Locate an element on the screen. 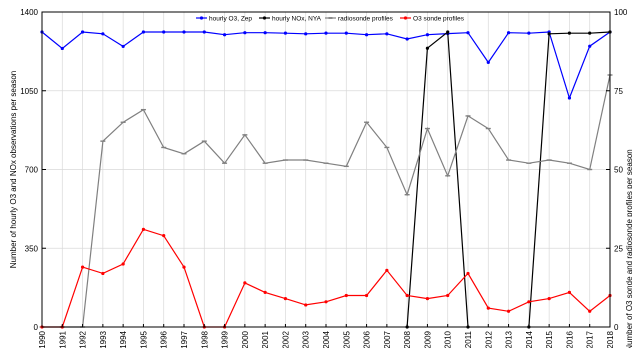 The width and height of the screenshot is (632, 348). x-tick-label: 1996 is located at coordinates (164, 339).